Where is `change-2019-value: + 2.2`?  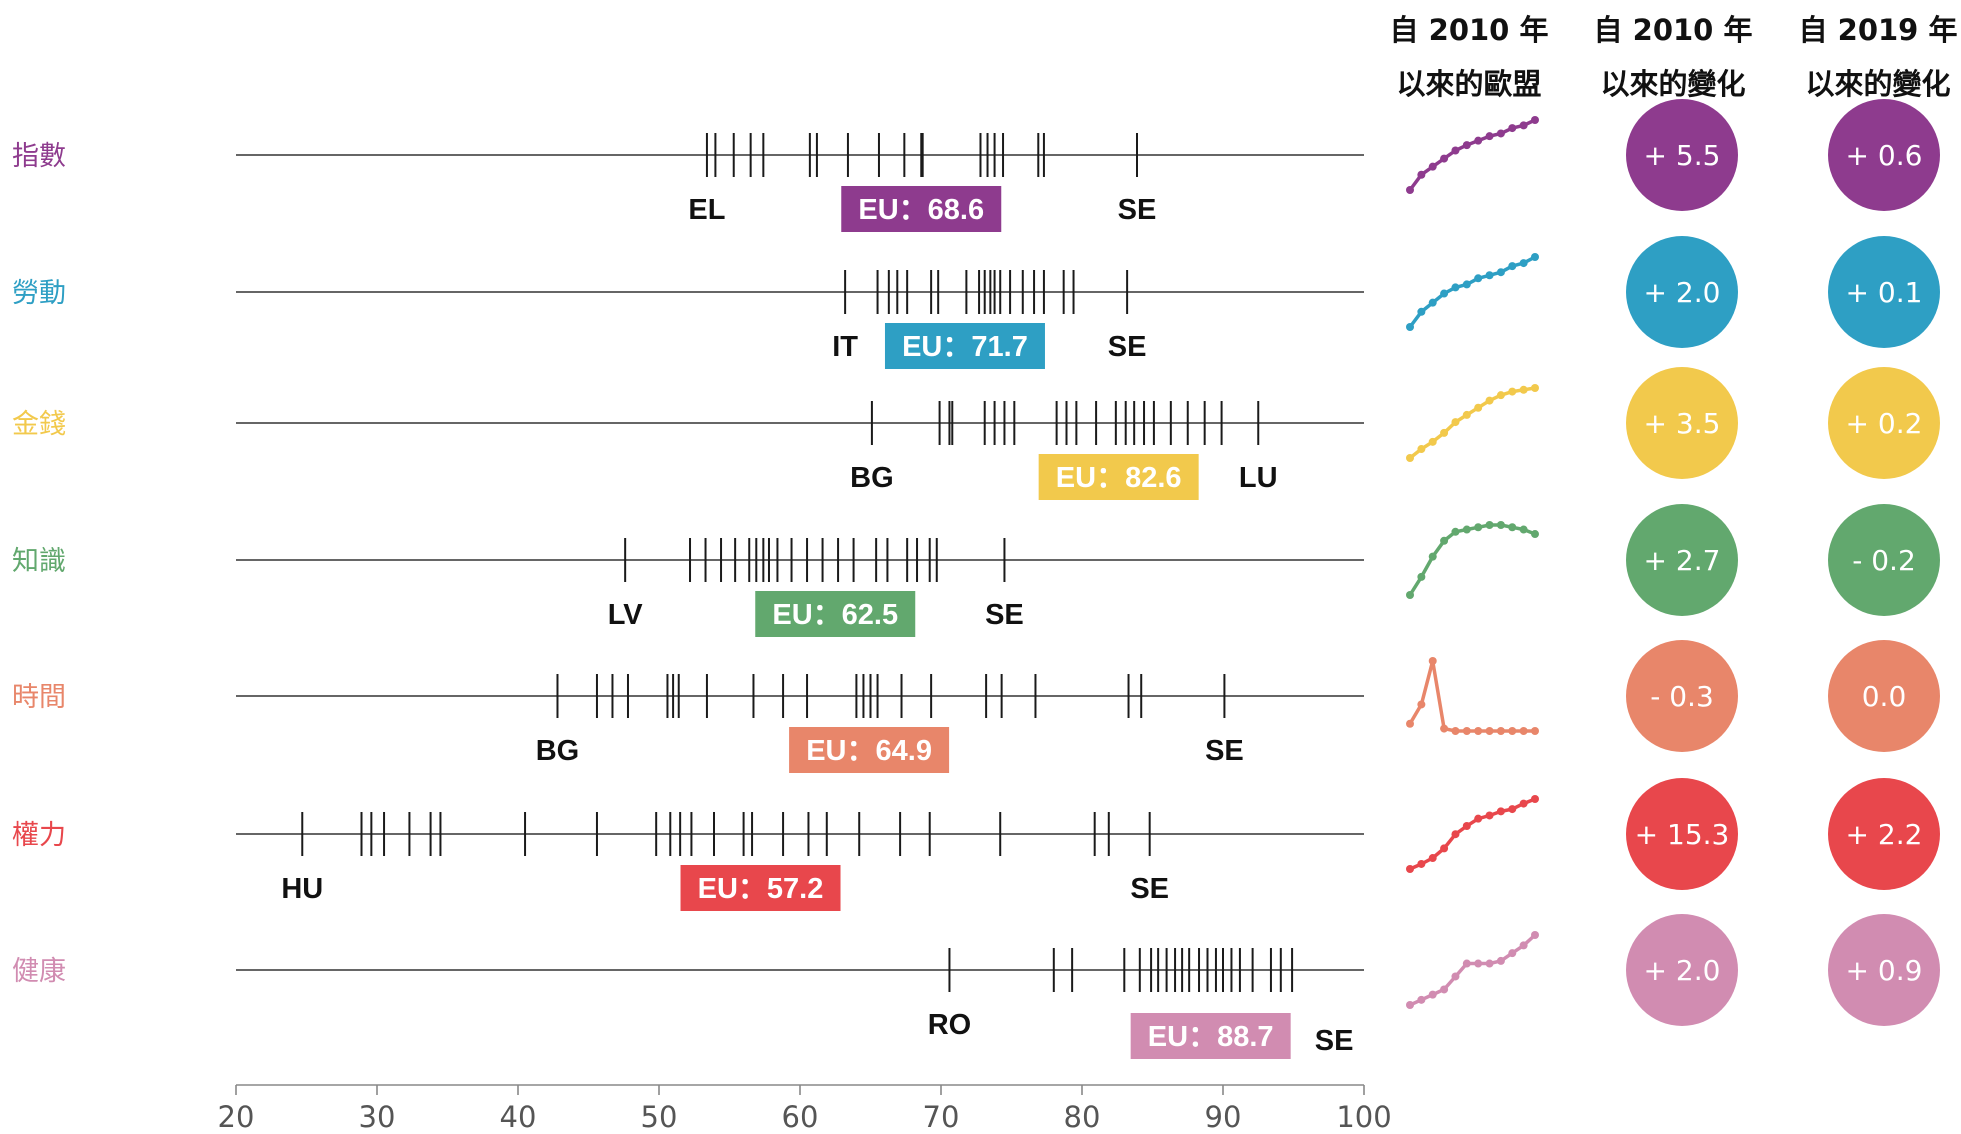
change-2019-value: + 2.2 is located at coordinates (1884, 834).